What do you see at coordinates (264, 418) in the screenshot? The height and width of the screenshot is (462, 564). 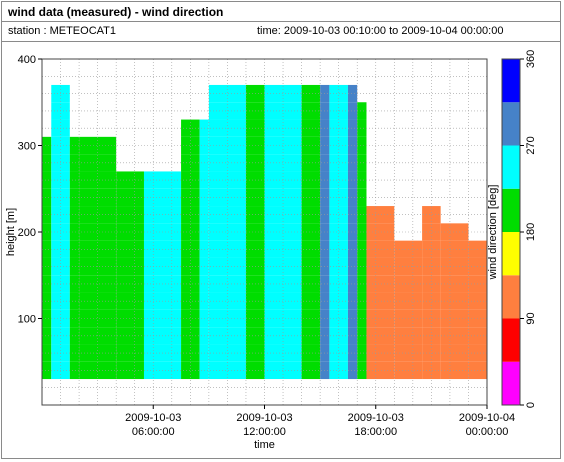 I see `x-tick-label-date: 2009-10-03` at bounding box center [264, 418].